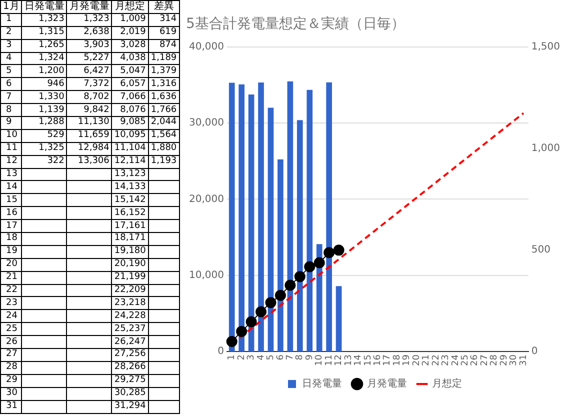 Image resolution: width=573 pixels, height=419 pixels. What do you see at coordinates (164, 123) in the screenshot?
I see `data-label: 2,044` at bounding box center [164, 123].